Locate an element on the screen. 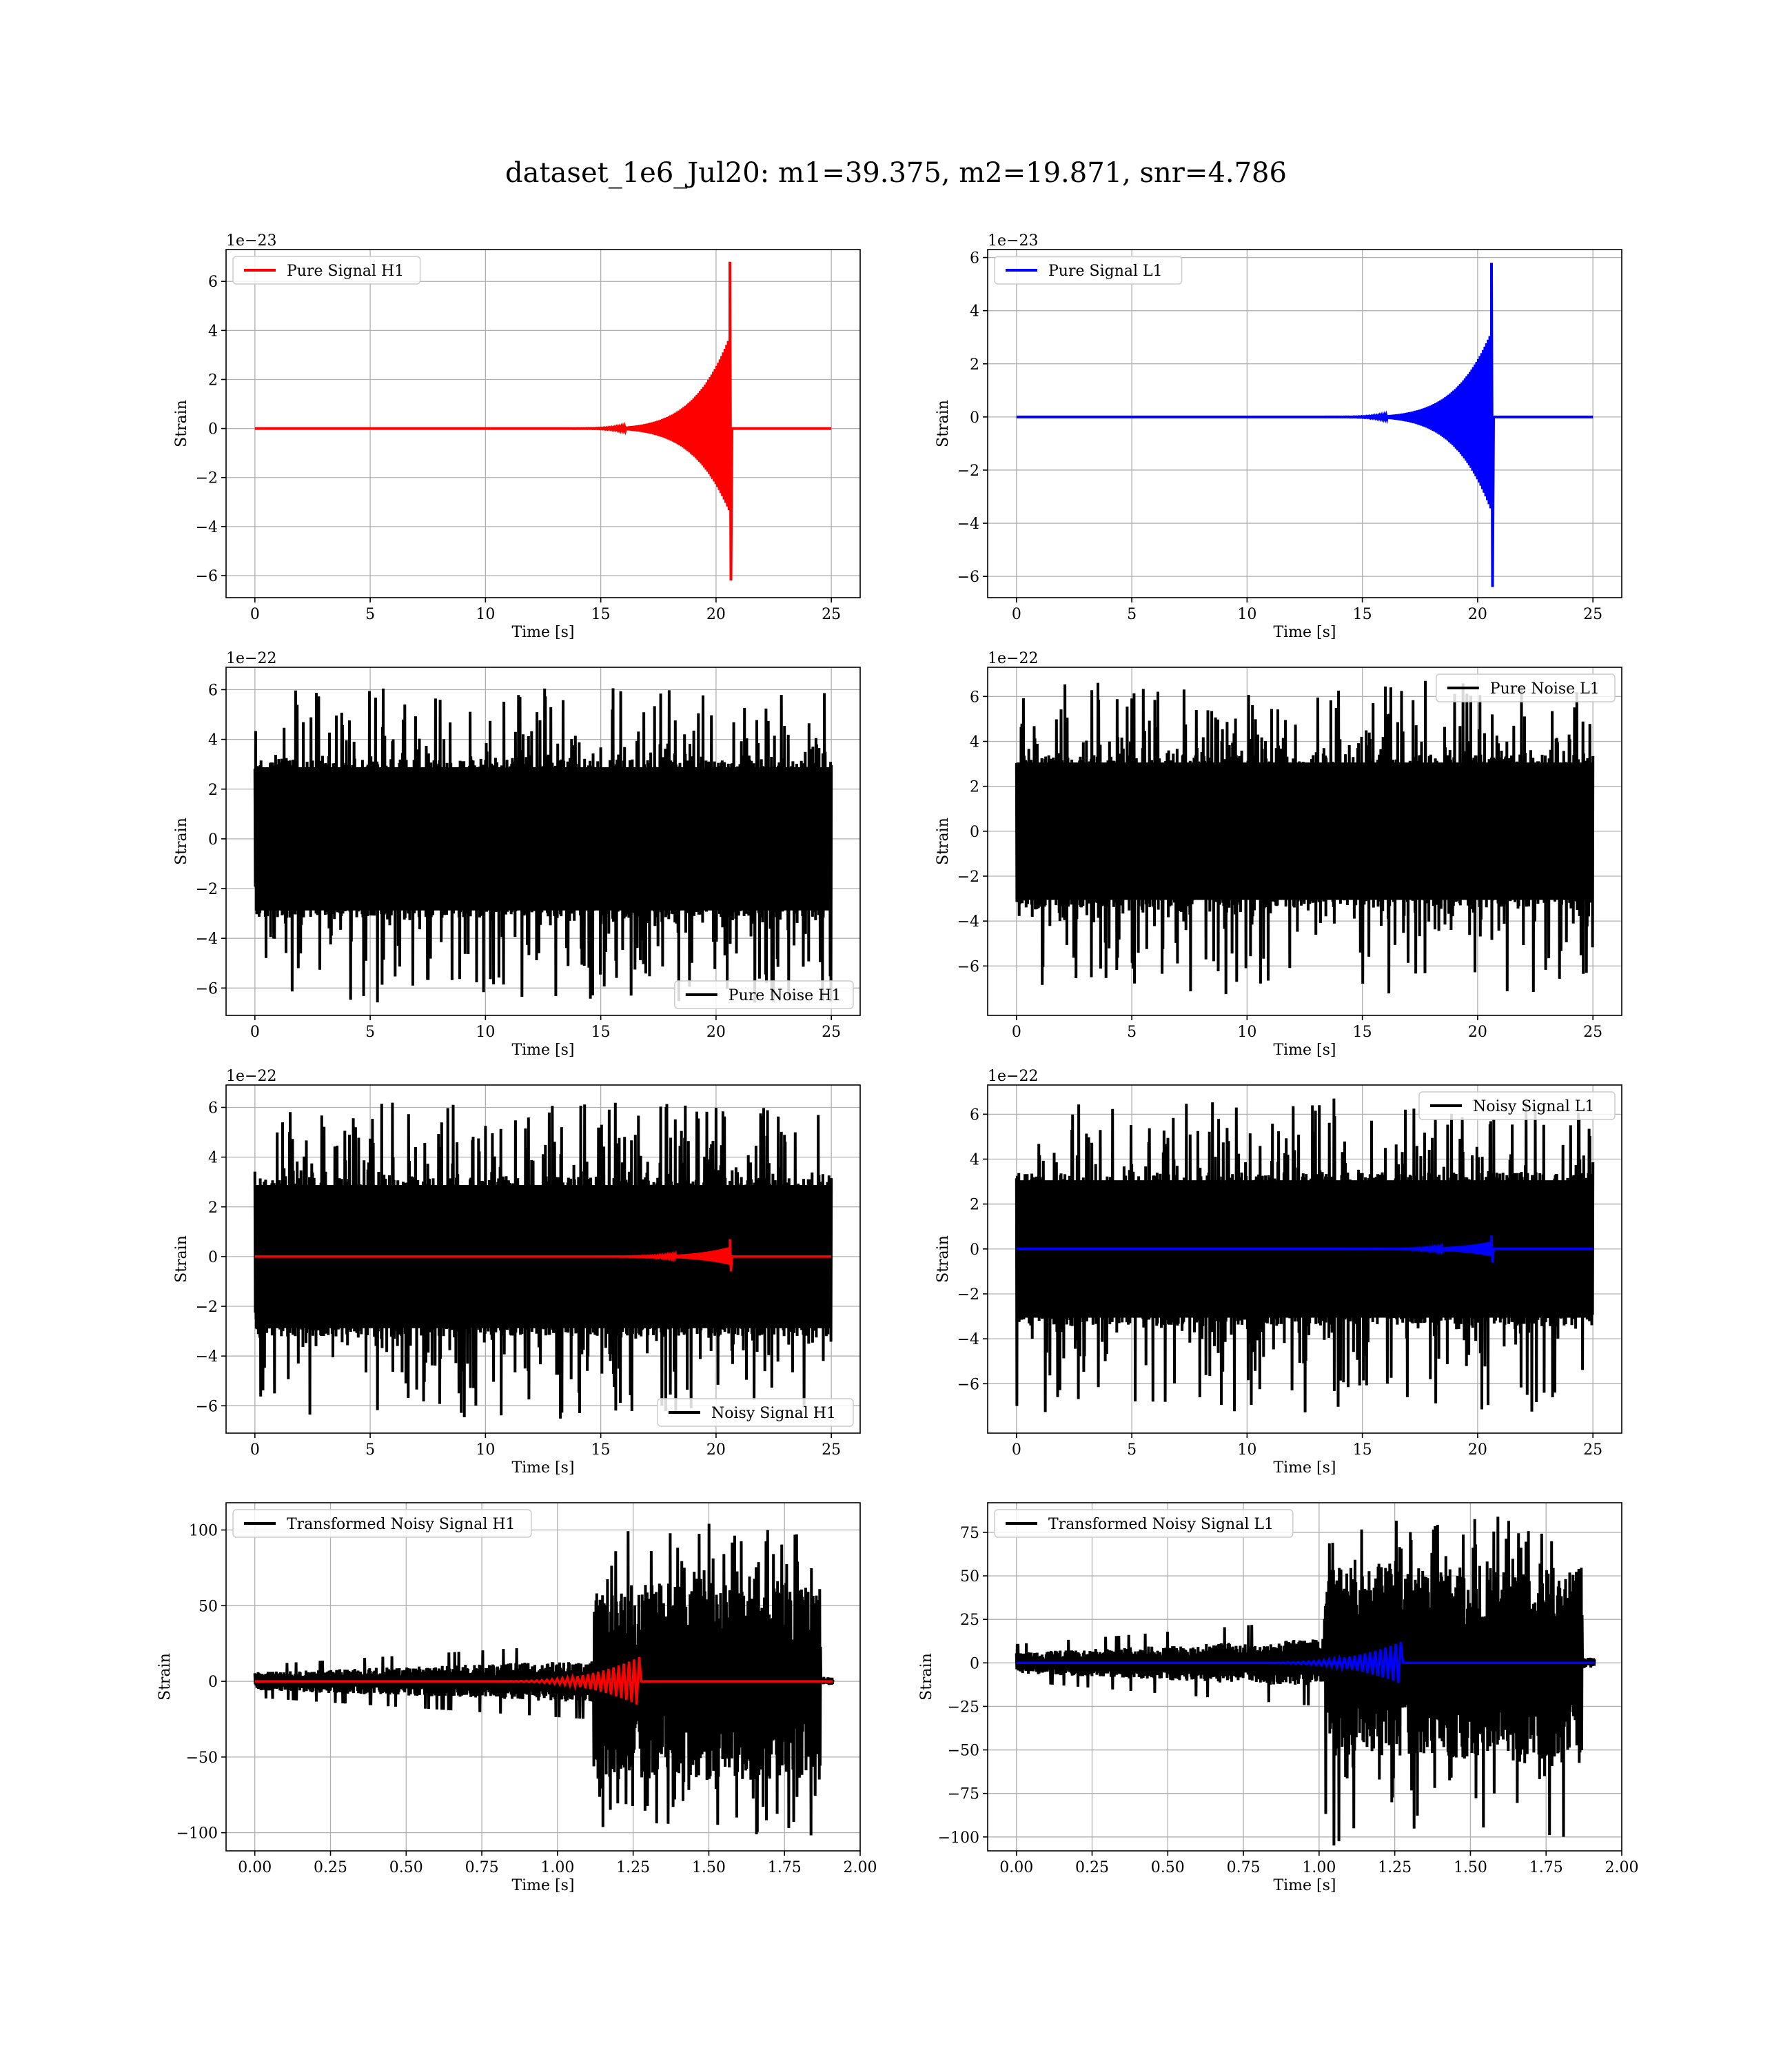  x-tick-label: 1.00 is located at coordinates (1319, 1867).